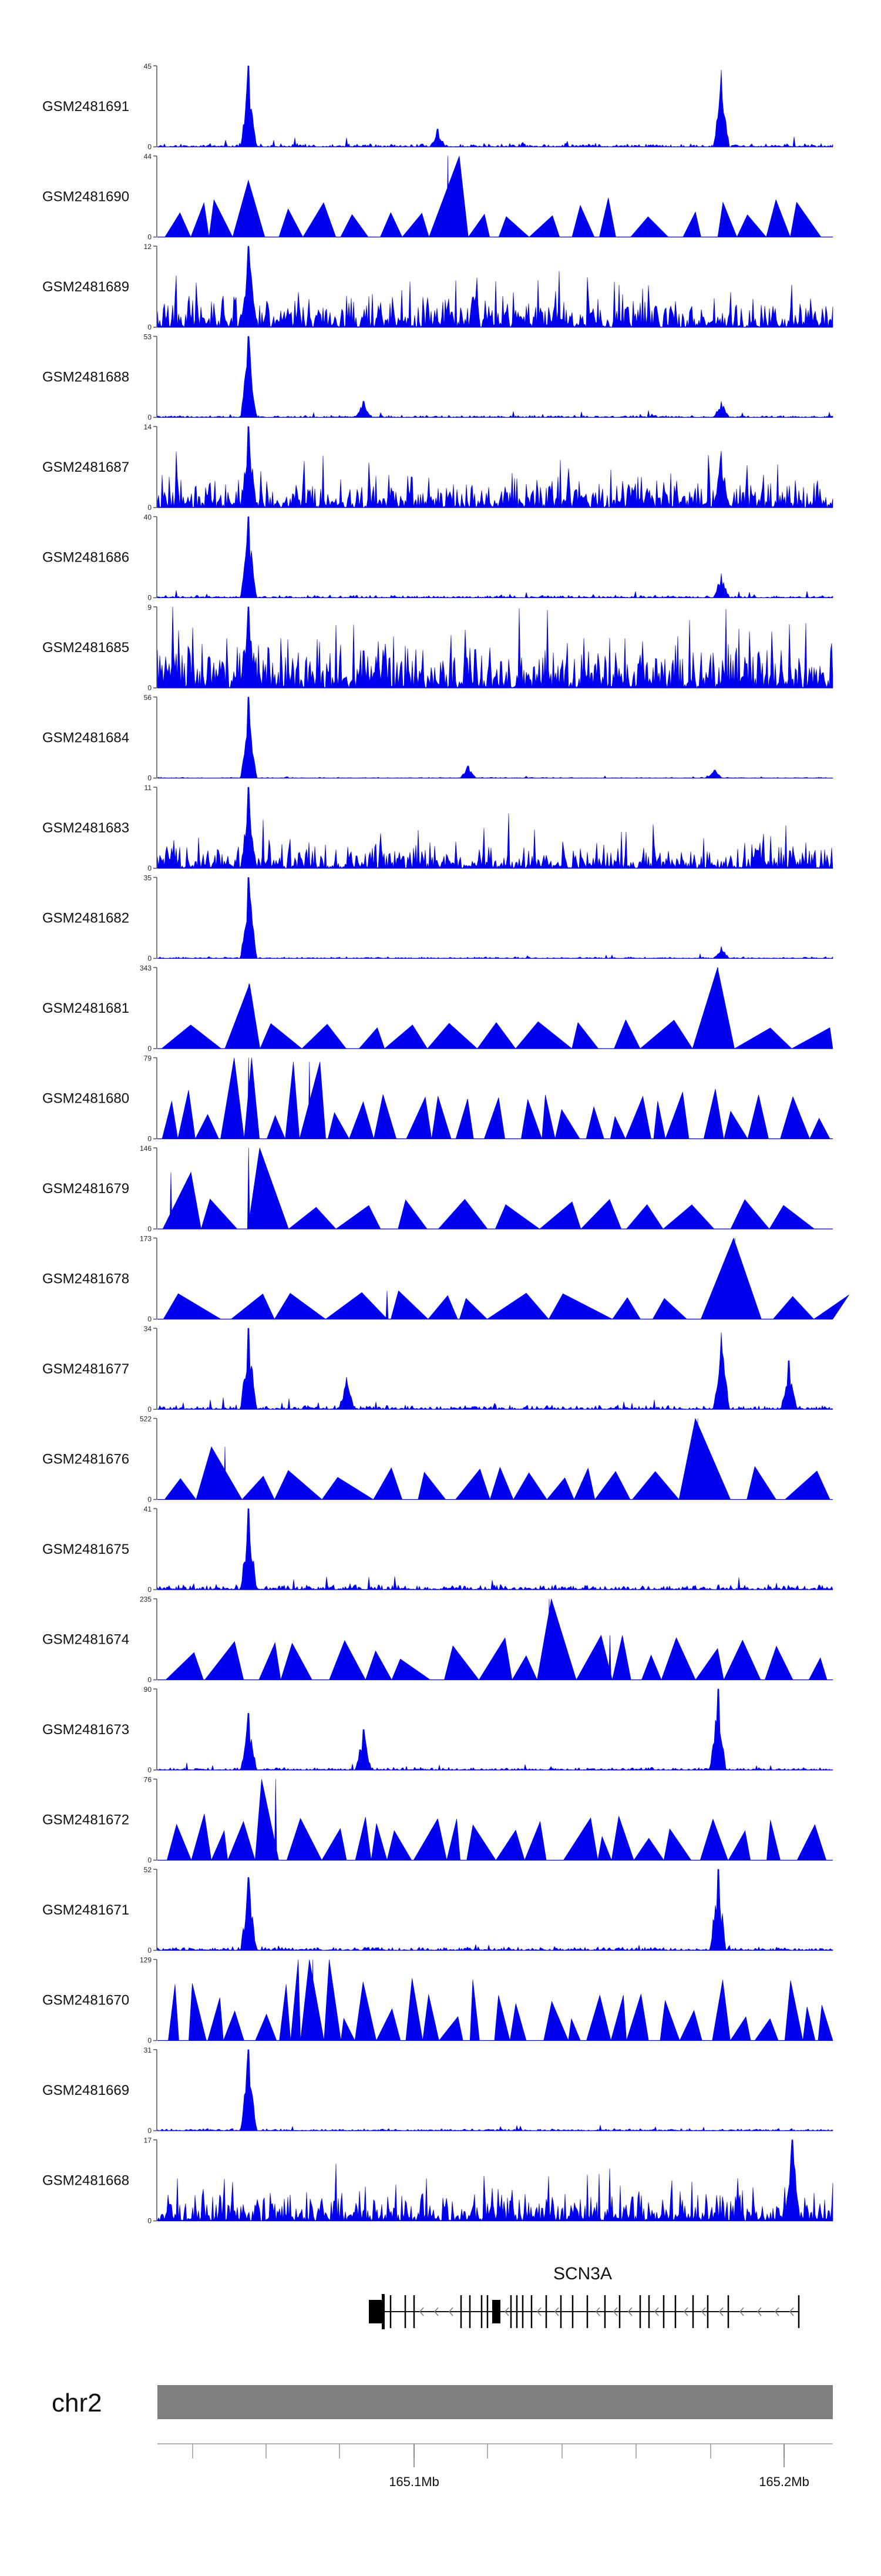 The image size is (881, 2576). I want to click on y-max-label: 56, so click(148, 698).